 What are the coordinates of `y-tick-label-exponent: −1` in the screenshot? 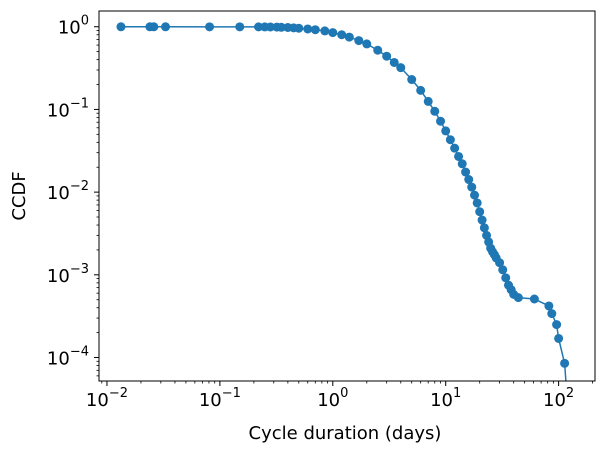 It's located at (79, 103).